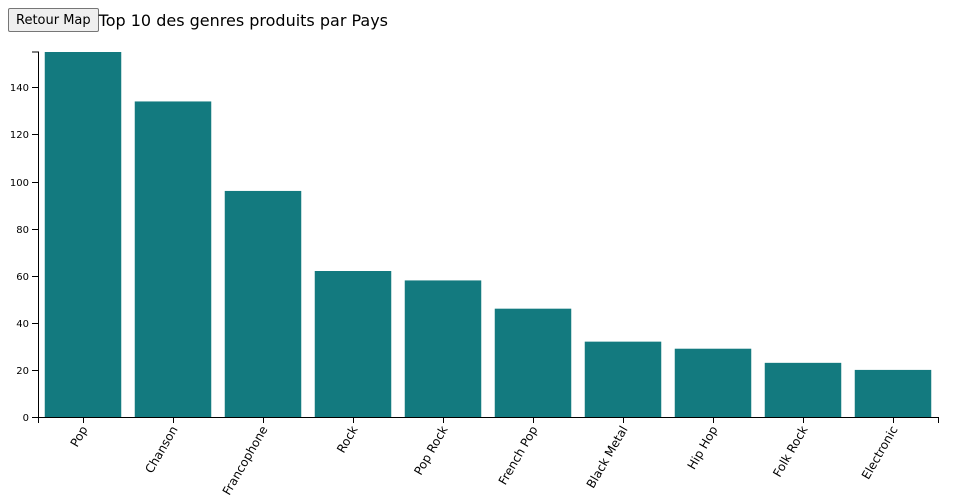 Image resolution: width=960 pixels, height=500 pixels. What do you see at coordinates (790, 451) in the screenshot?
I see `x-tick-label-9: Folk Rock` at bounding box center [790, 451].